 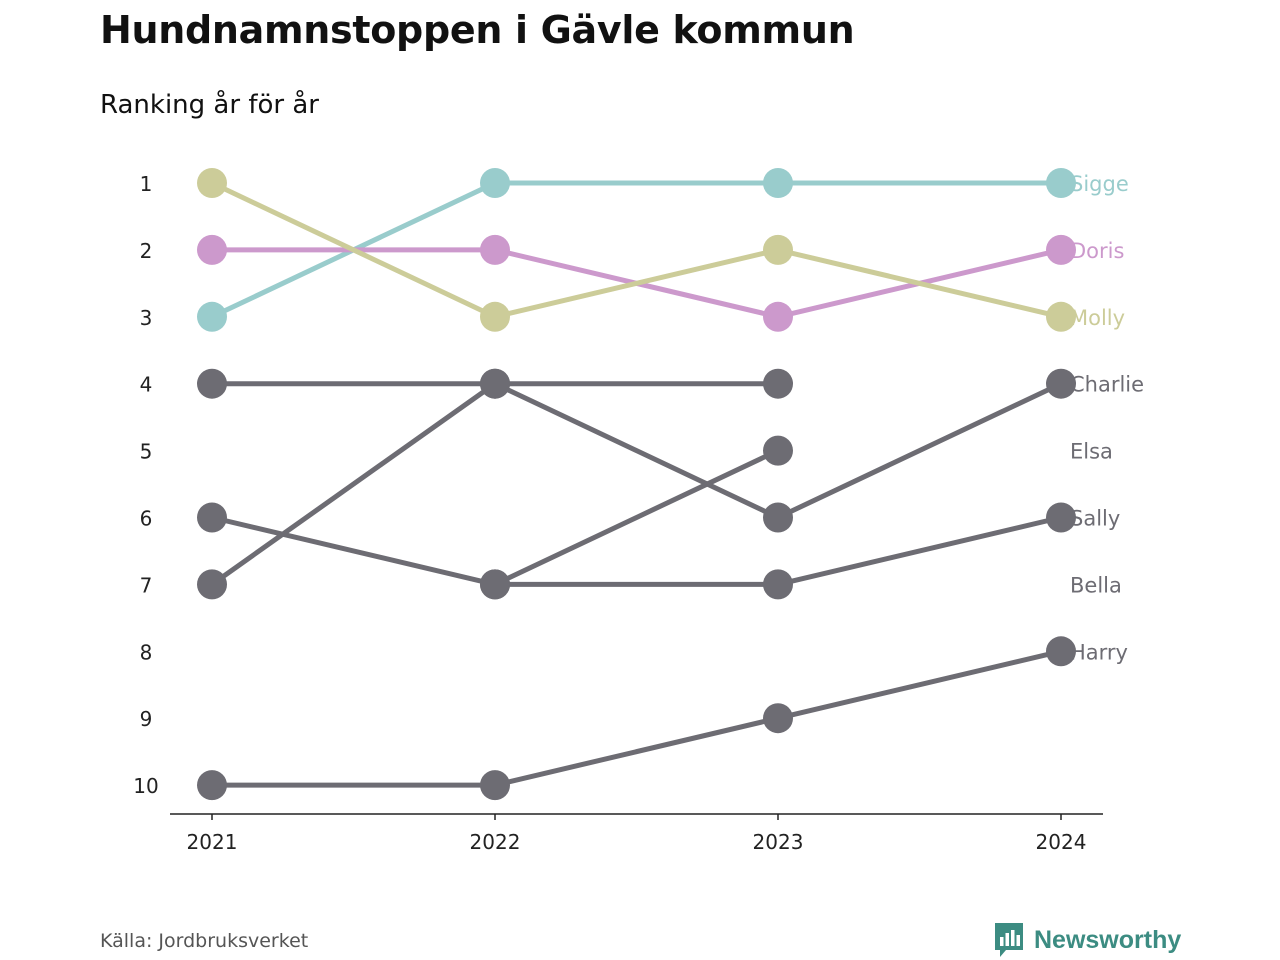 I want to click on y-tick-label: 5, so click(x=146, y=452).